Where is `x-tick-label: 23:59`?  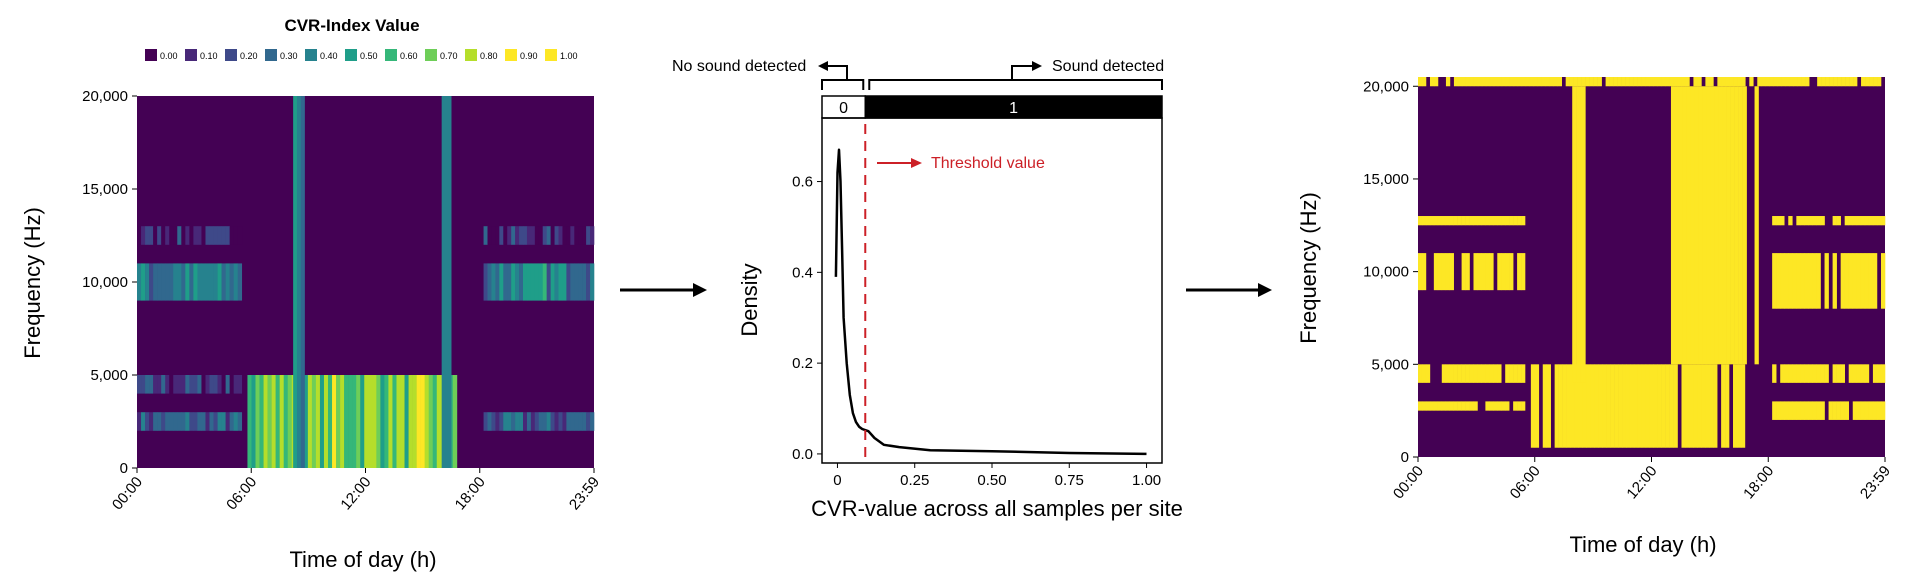
x-tick-label: 23:59 is located at coordinates (584, 494).